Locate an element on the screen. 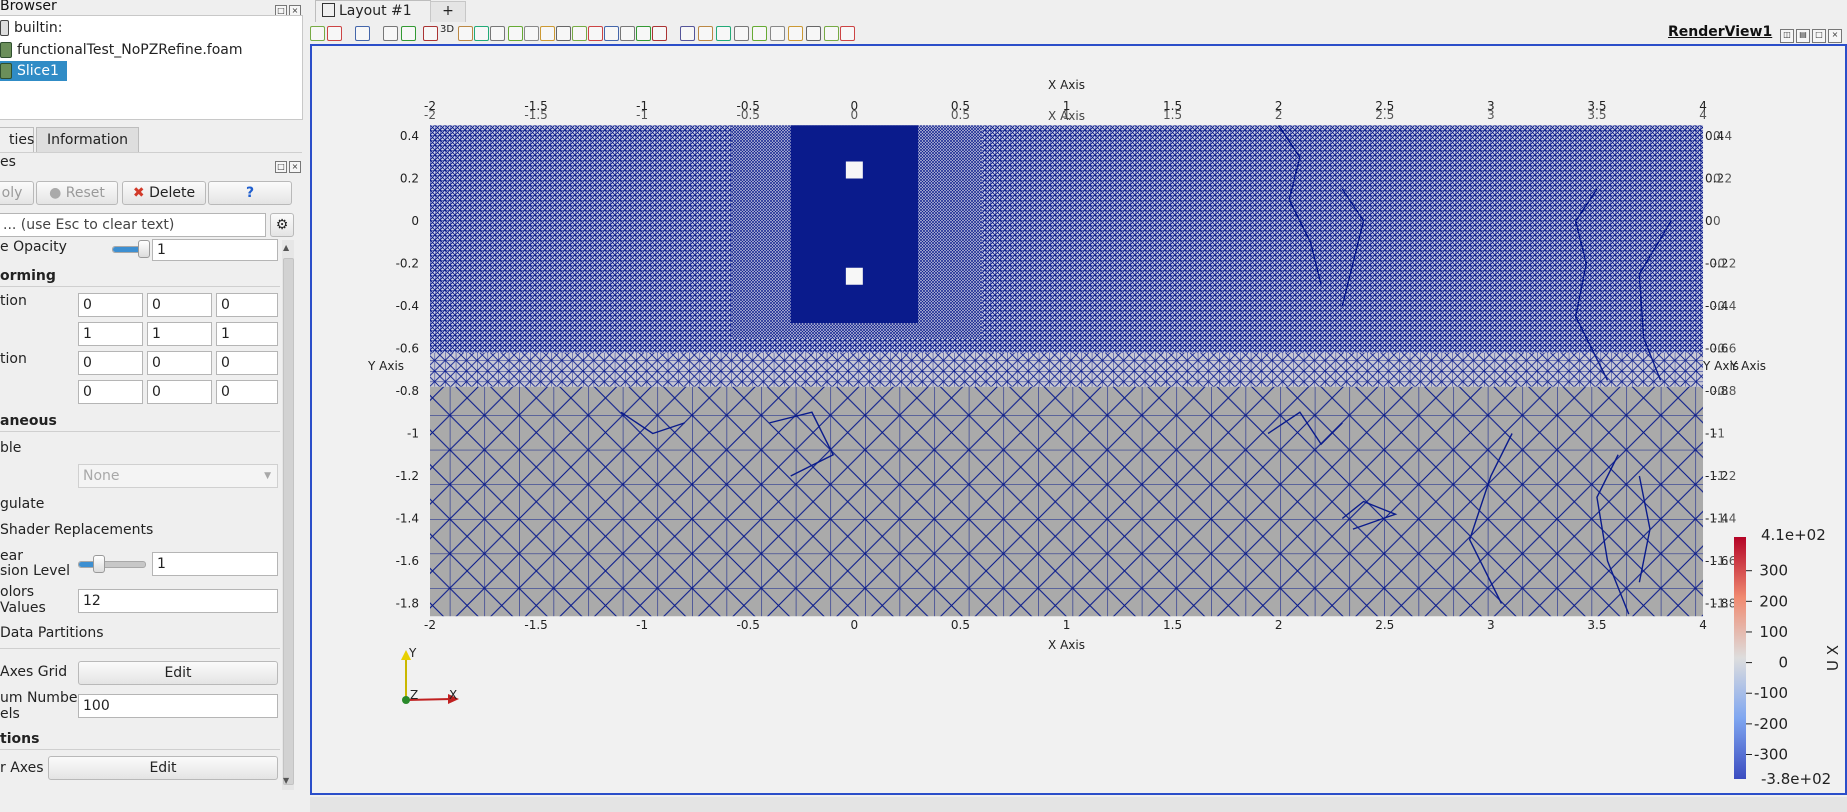 The height and width of the screenshot is (812, 1847). tab-properties: ties is located at coordinates (17, 139).